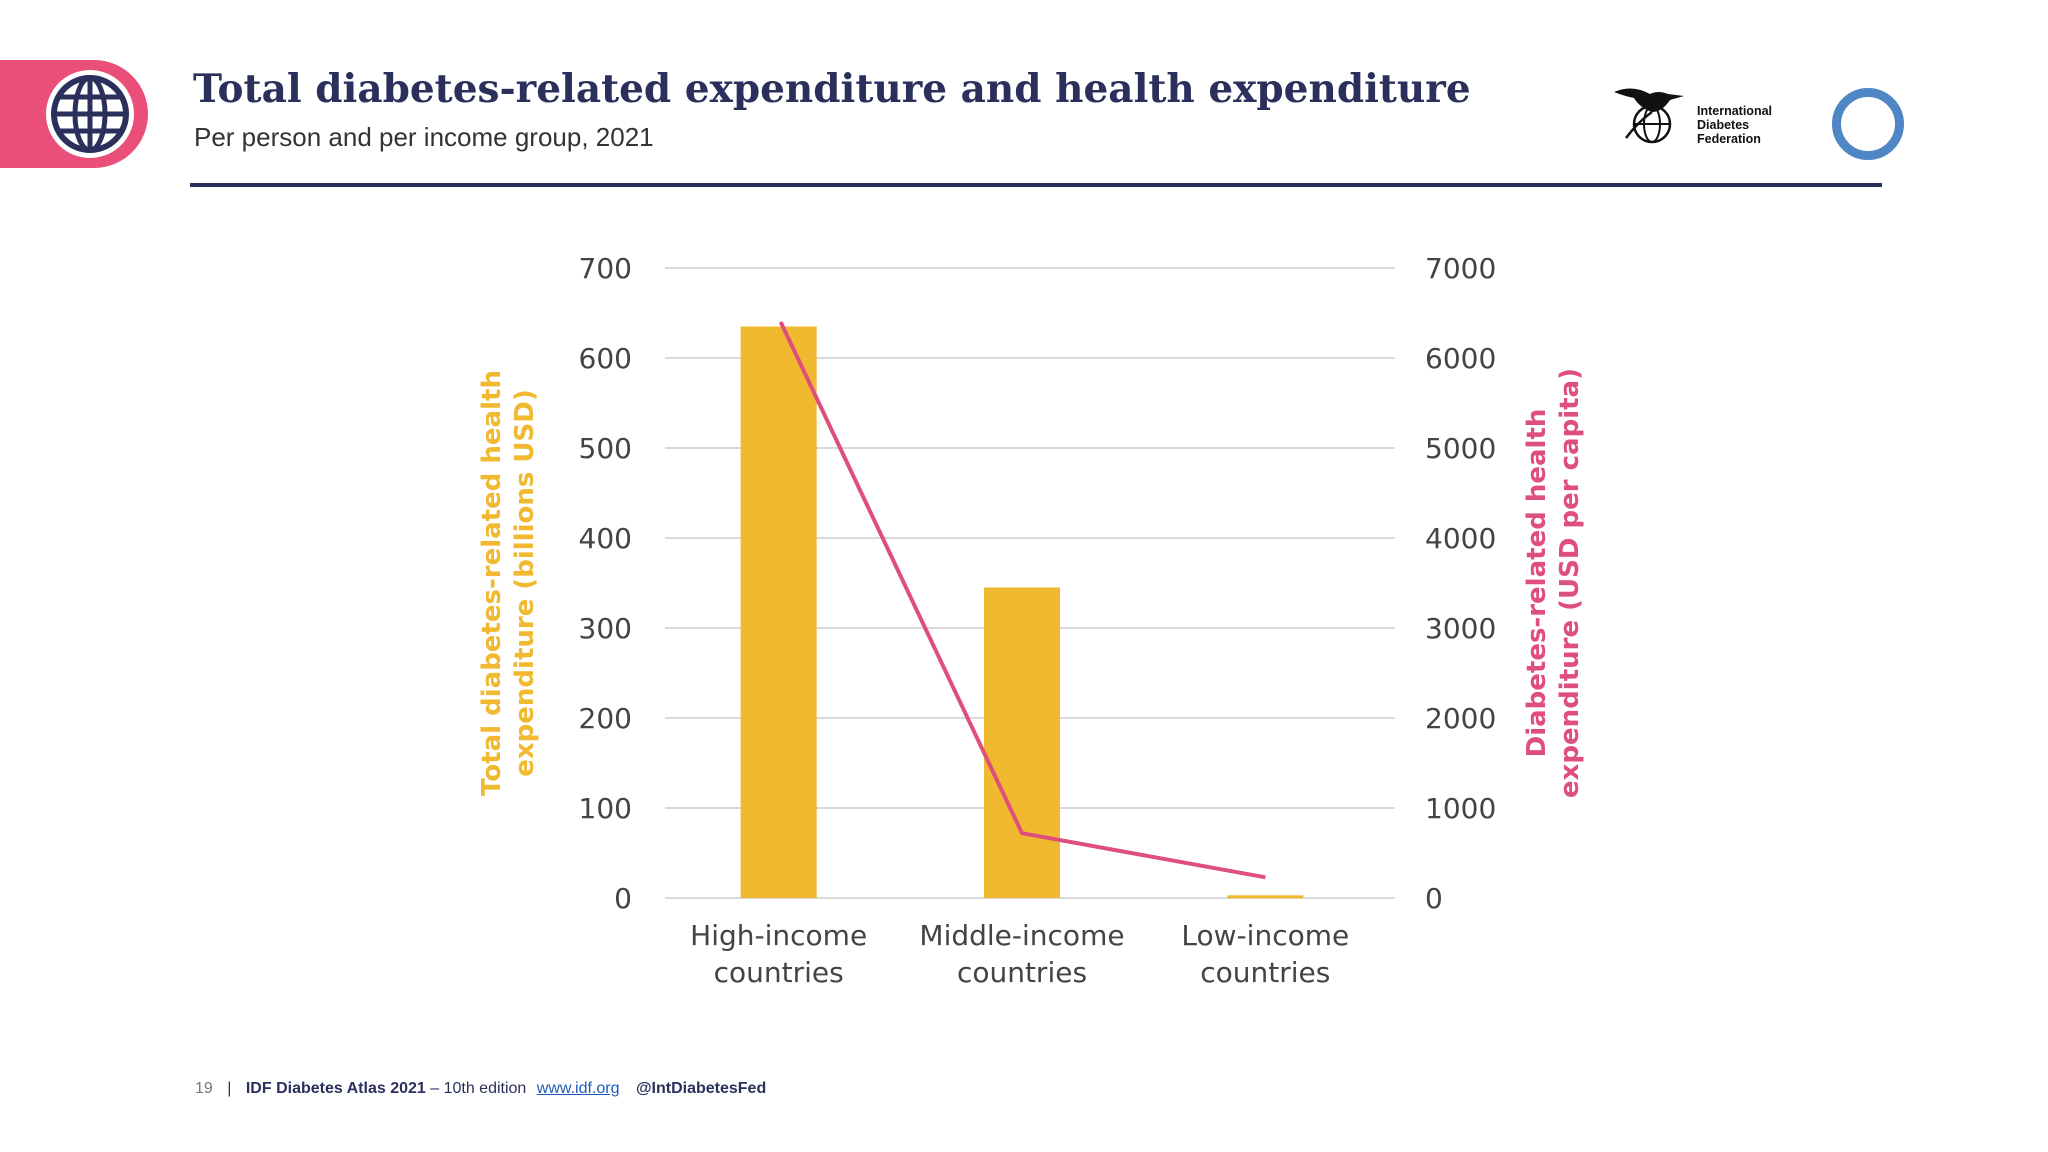 The height and width of the screenshot is (1152, 2048). Describe the element at coordinates (605, 268) in the screenshot. I see `left-tick-label: 700` at that location.